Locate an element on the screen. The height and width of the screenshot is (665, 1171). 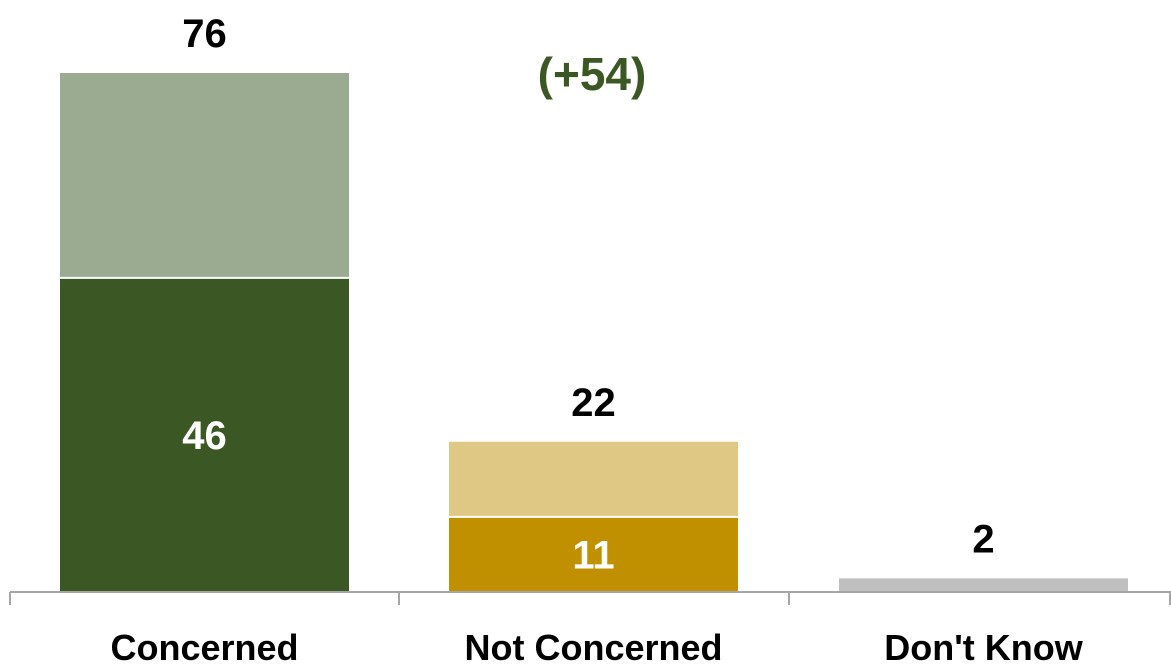
inner-value-label-concerned: 46 is located at coordinates (204, 436).